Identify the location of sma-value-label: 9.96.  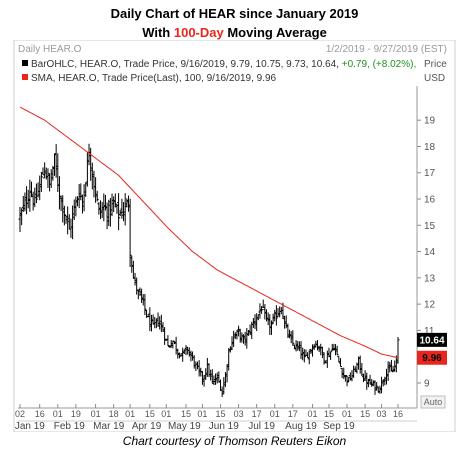
(432, 358).